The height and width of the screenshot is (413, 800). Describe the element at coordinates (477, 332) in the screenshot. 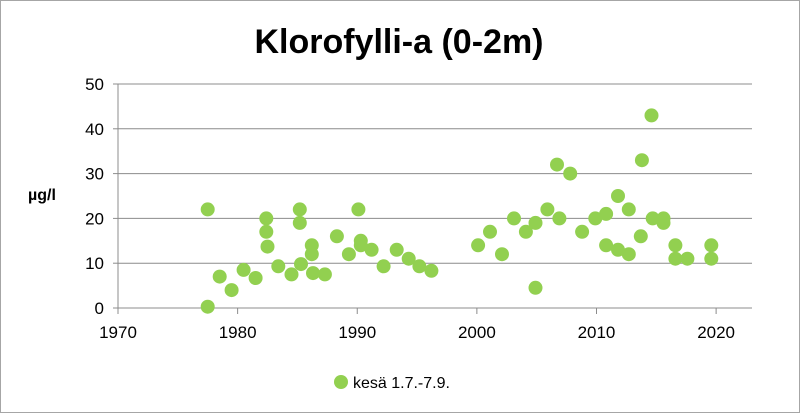

I see `x-tick-label: 2000` at that location.